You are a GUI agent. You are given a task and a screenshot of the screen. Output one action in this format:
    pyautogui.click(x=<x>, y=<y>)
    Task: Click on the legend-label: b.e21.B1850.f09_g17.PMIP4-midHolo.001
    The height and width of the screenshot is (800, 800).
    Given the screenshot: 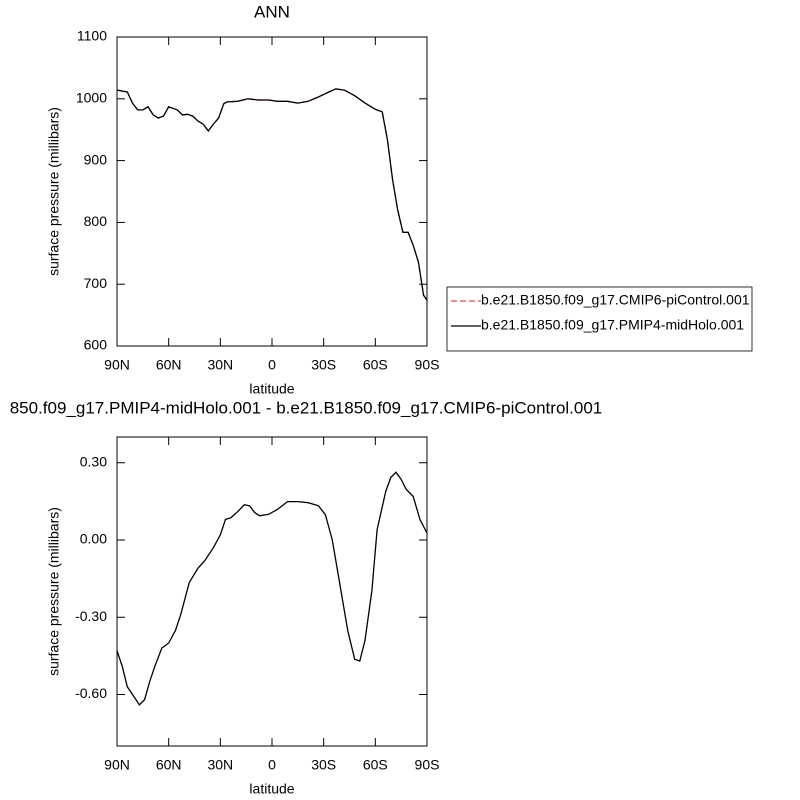 What is the action you would take?
    pyautogui.click(x=612, y=325)
    